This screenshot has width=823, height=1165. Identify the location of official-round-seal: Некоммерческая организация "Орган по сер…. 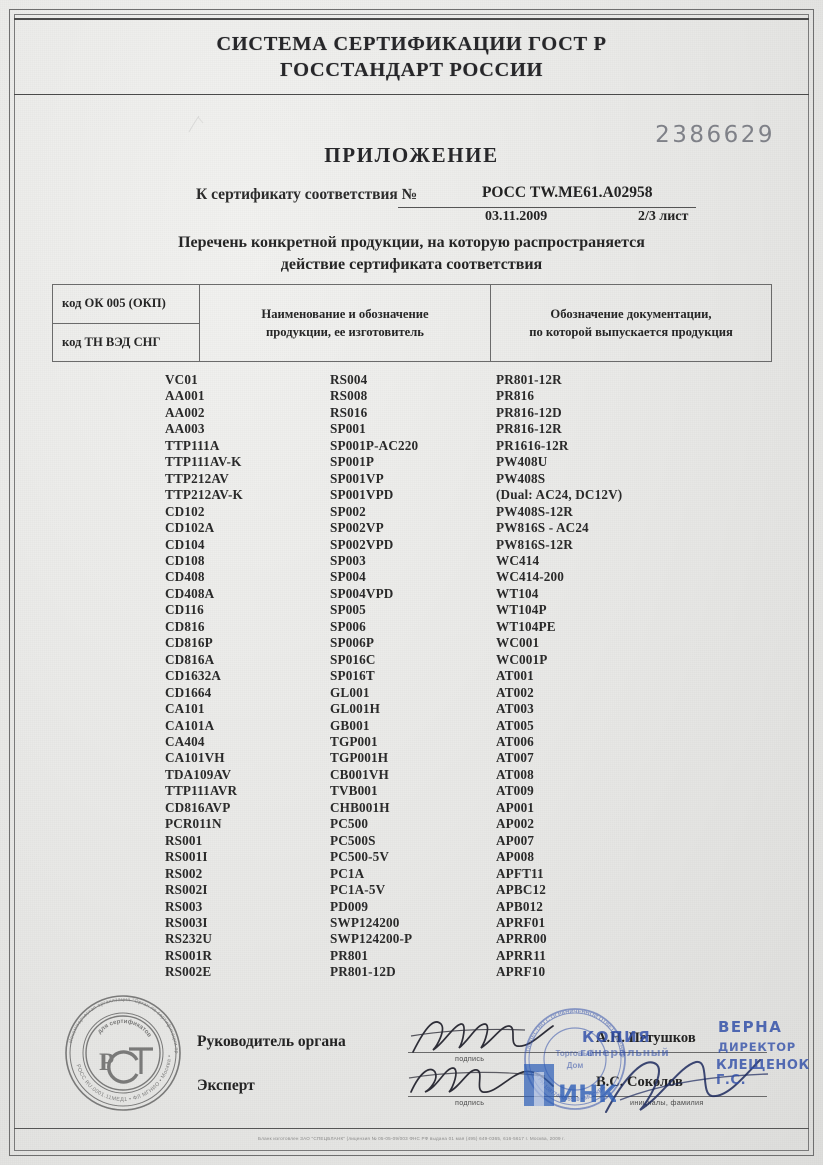
(123, 1053).